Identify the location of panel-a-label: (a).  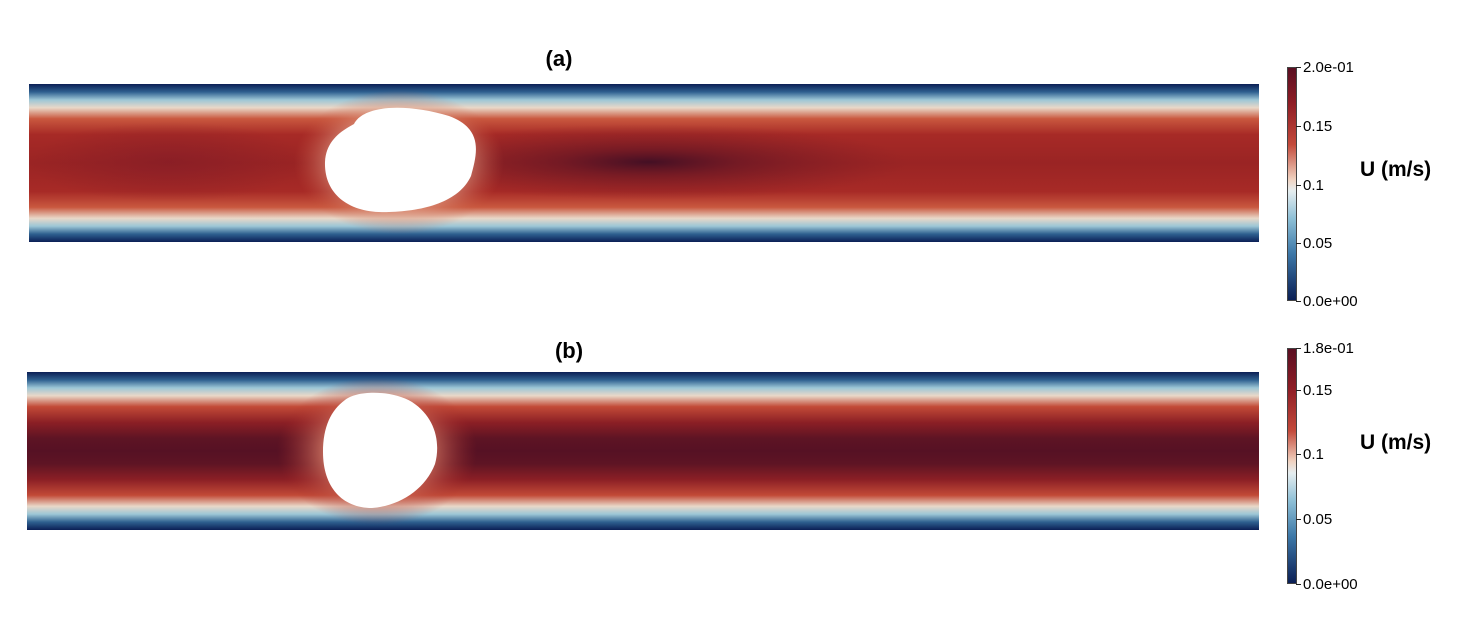
(559, 58).